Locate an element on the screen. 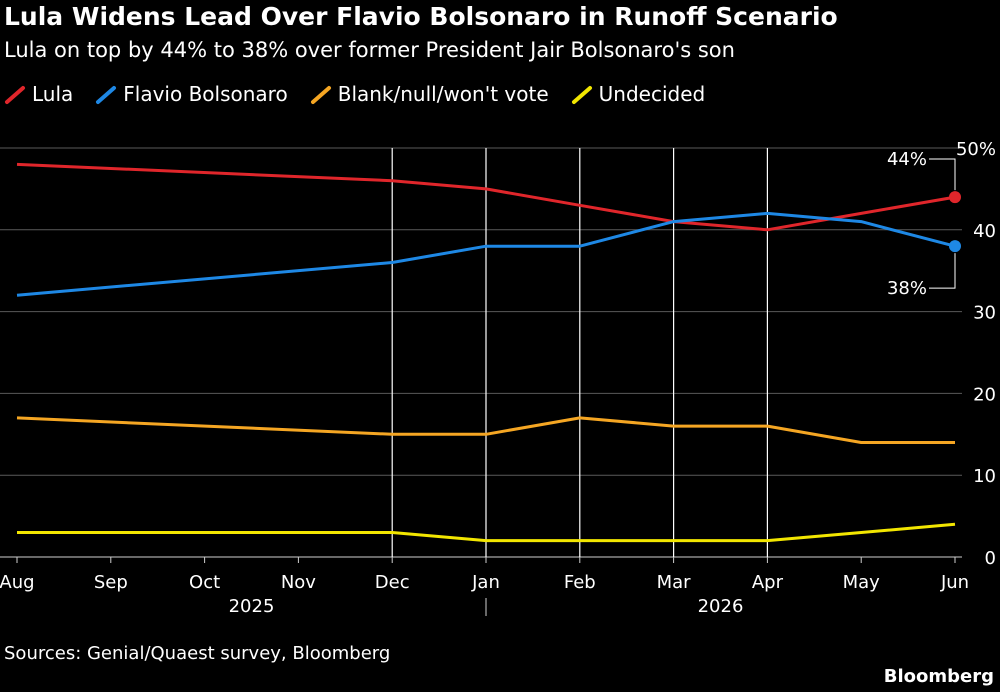  x-tick-label: Apr is located at coordinates (768, 582).